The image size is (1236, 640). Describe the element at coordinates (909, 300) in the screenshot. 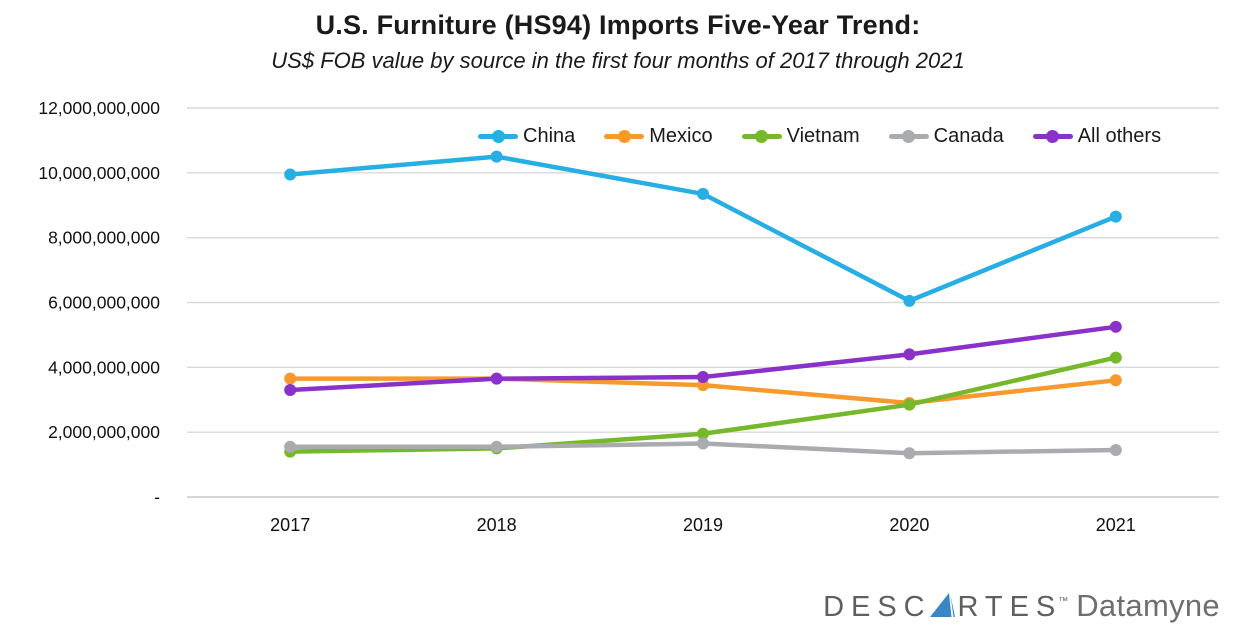

I see `data-point-china-2020` at that location.